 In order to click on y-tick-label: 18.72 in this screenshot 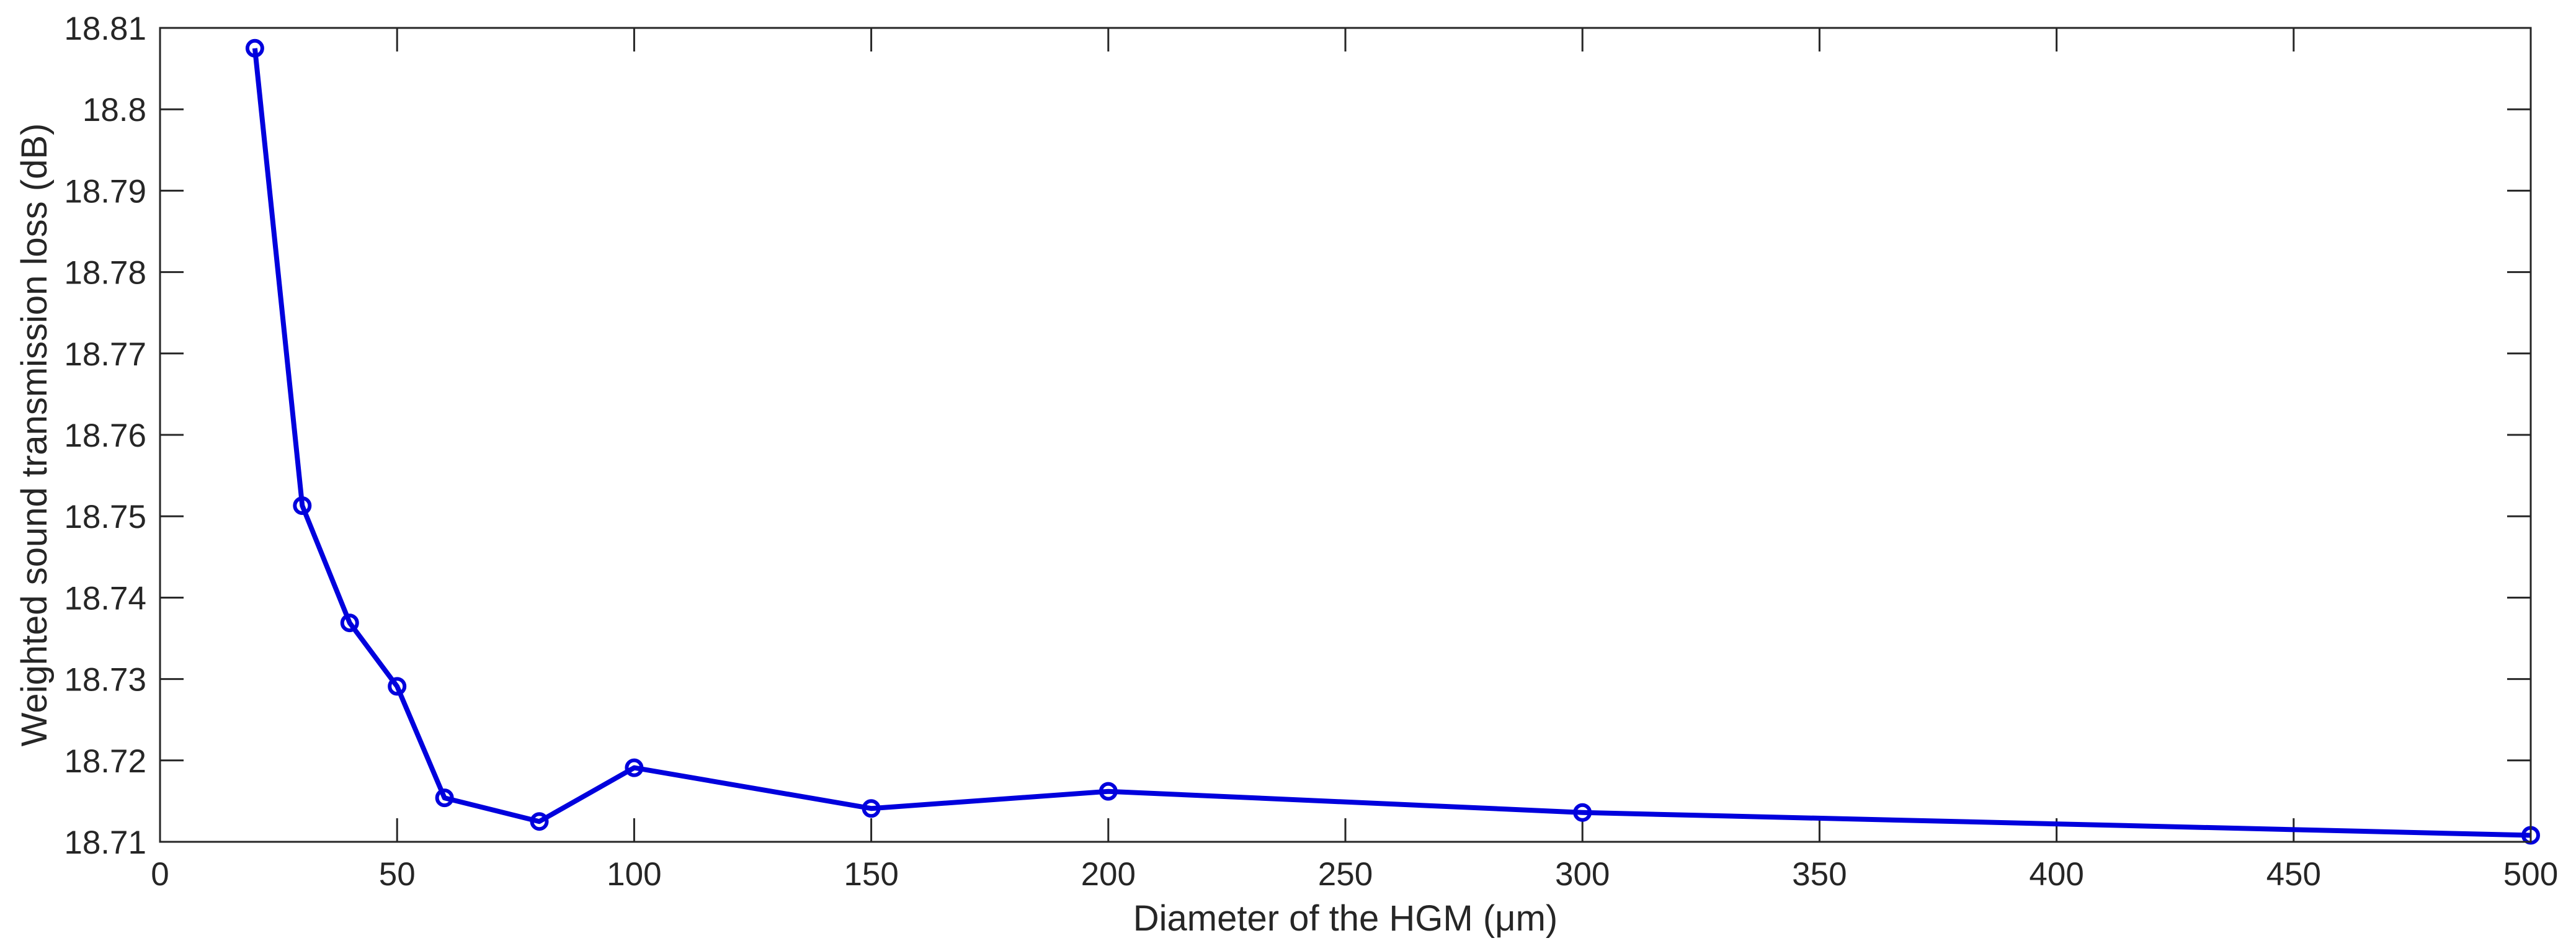, I will do `click(105, 761)`.